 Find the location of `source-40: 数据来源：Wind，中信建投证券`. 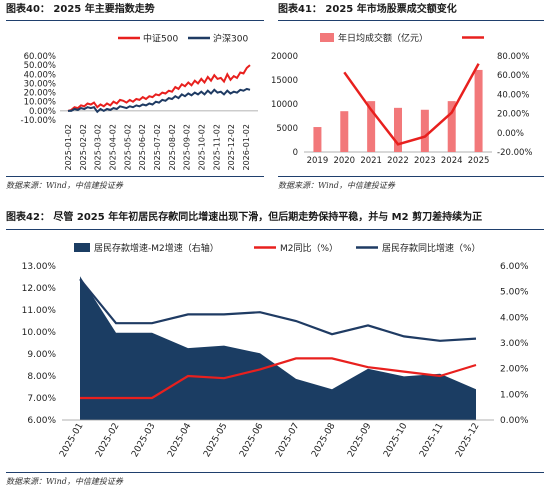

source-40: 数据来源：Wind，中信建投证券 is located at coordinates (64, 185).